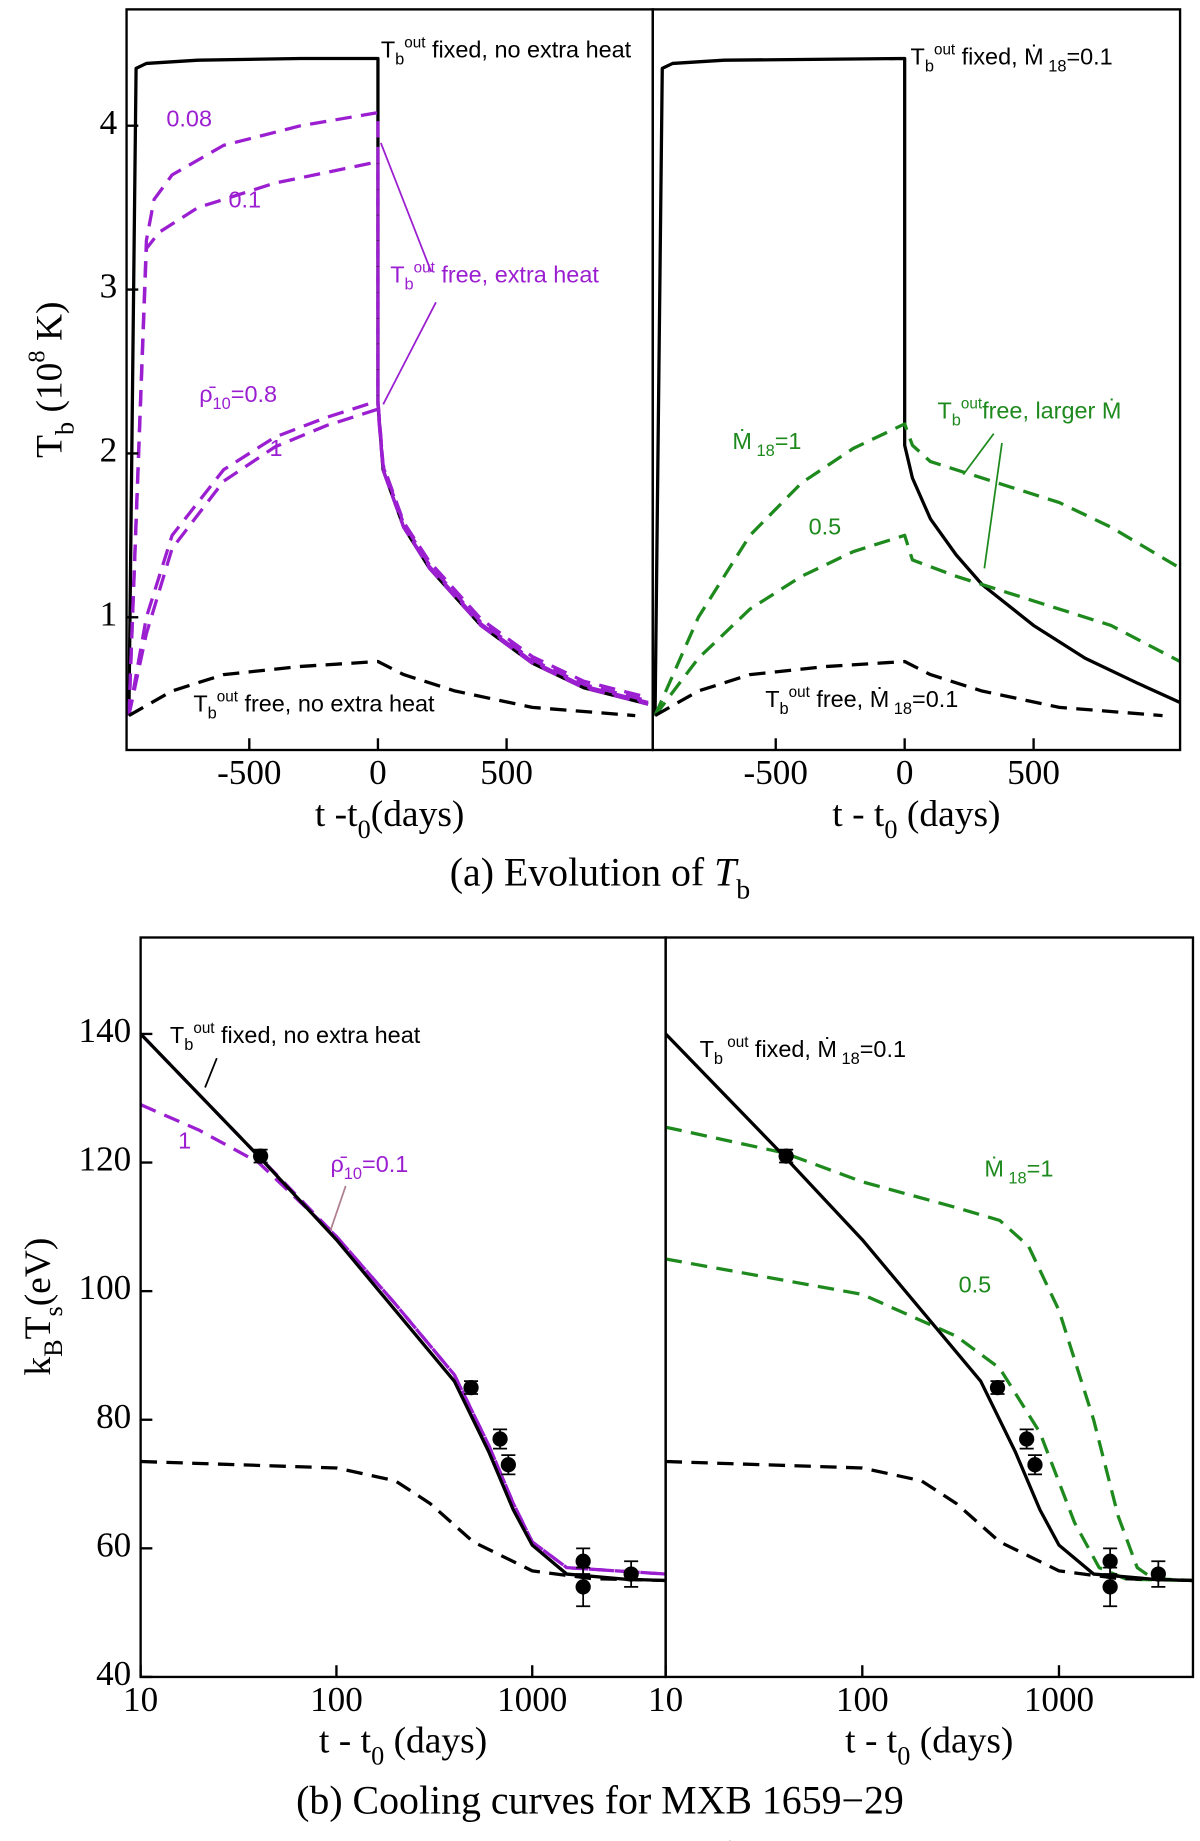 The width and height of the screenshot is (1200, 1841). Describe the element at coordinates (113, 1673) in the screenshot. I see `y-tick-label: 40` at that location.